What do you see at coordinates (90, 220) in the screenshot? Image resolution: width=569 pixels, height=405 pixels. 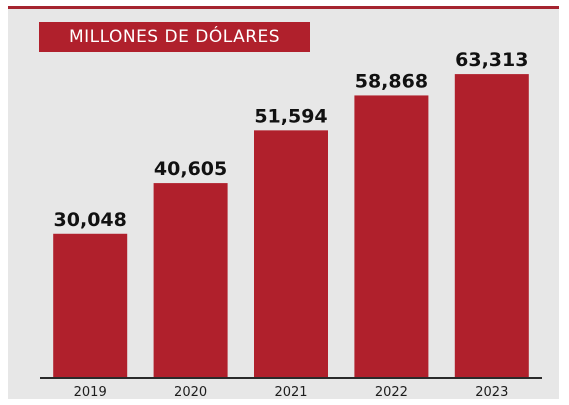 I see `value-label-2019: 30,048` at bounding box center [90, 220].